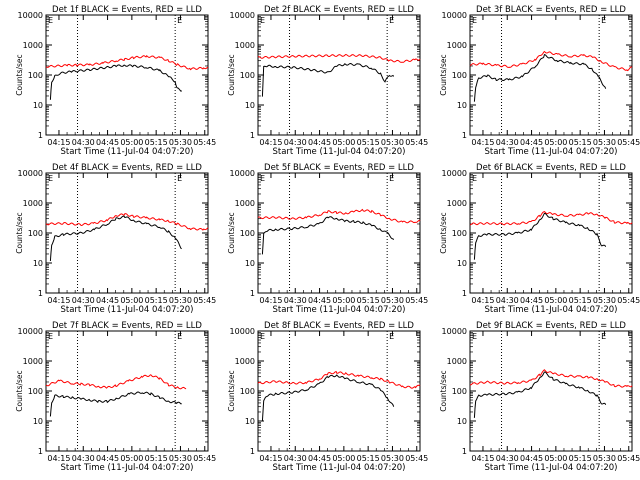  Describe the element at coordinates (127, 326) in the screenshot. I see `chart-title: Det 7f BLACK = Events, RED = LLD` at that location.